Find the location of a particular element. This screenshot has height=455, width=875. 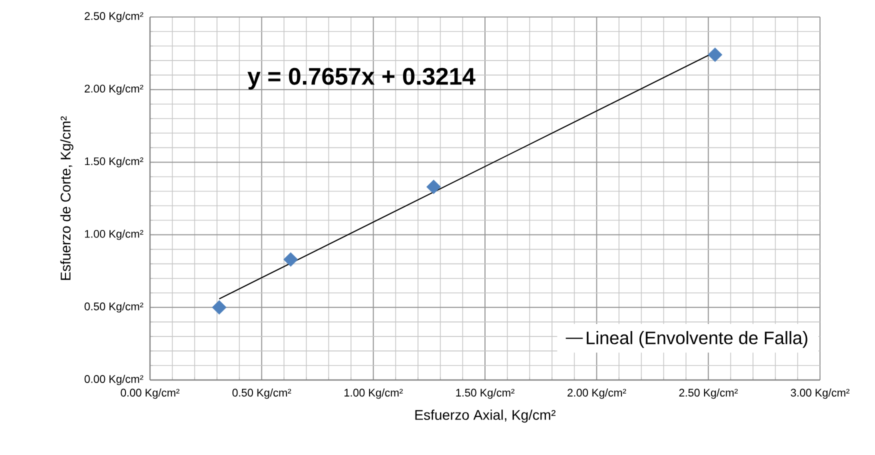

annotation: y = 0.7657x + 0.3214 is located at coordinates (362, 79).